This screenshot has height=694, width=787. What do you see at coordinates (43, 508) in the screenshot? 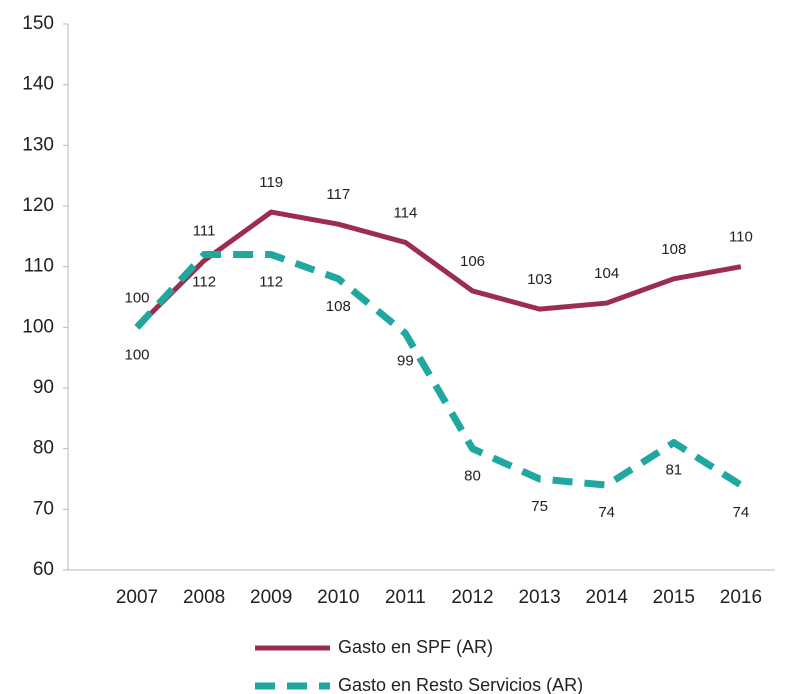
I see `y-tick-label: 70` at bounding box center [43, 508].